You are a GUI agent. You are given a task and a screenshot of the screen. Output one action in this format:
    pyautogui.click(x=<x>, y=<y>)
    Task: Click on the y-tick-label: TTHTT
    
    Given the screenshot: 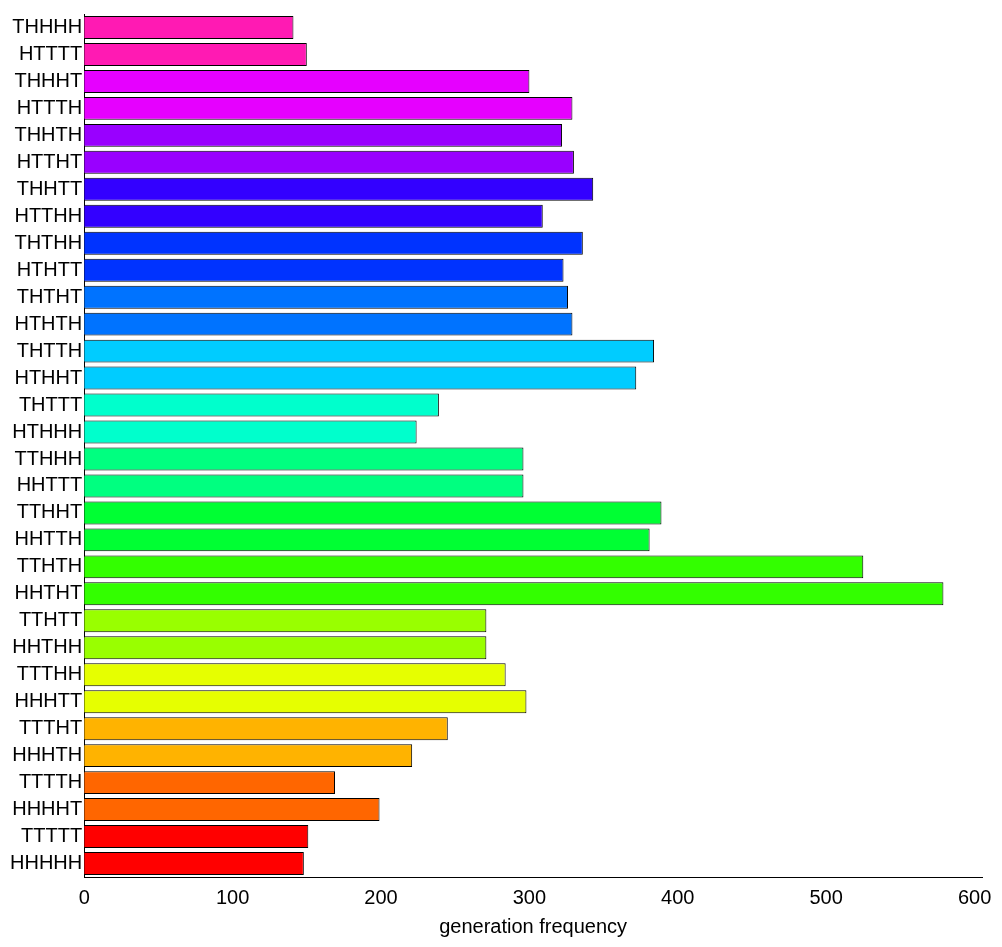 What is the action you would take?
    pyautogui.click(x=50, y=619)
    